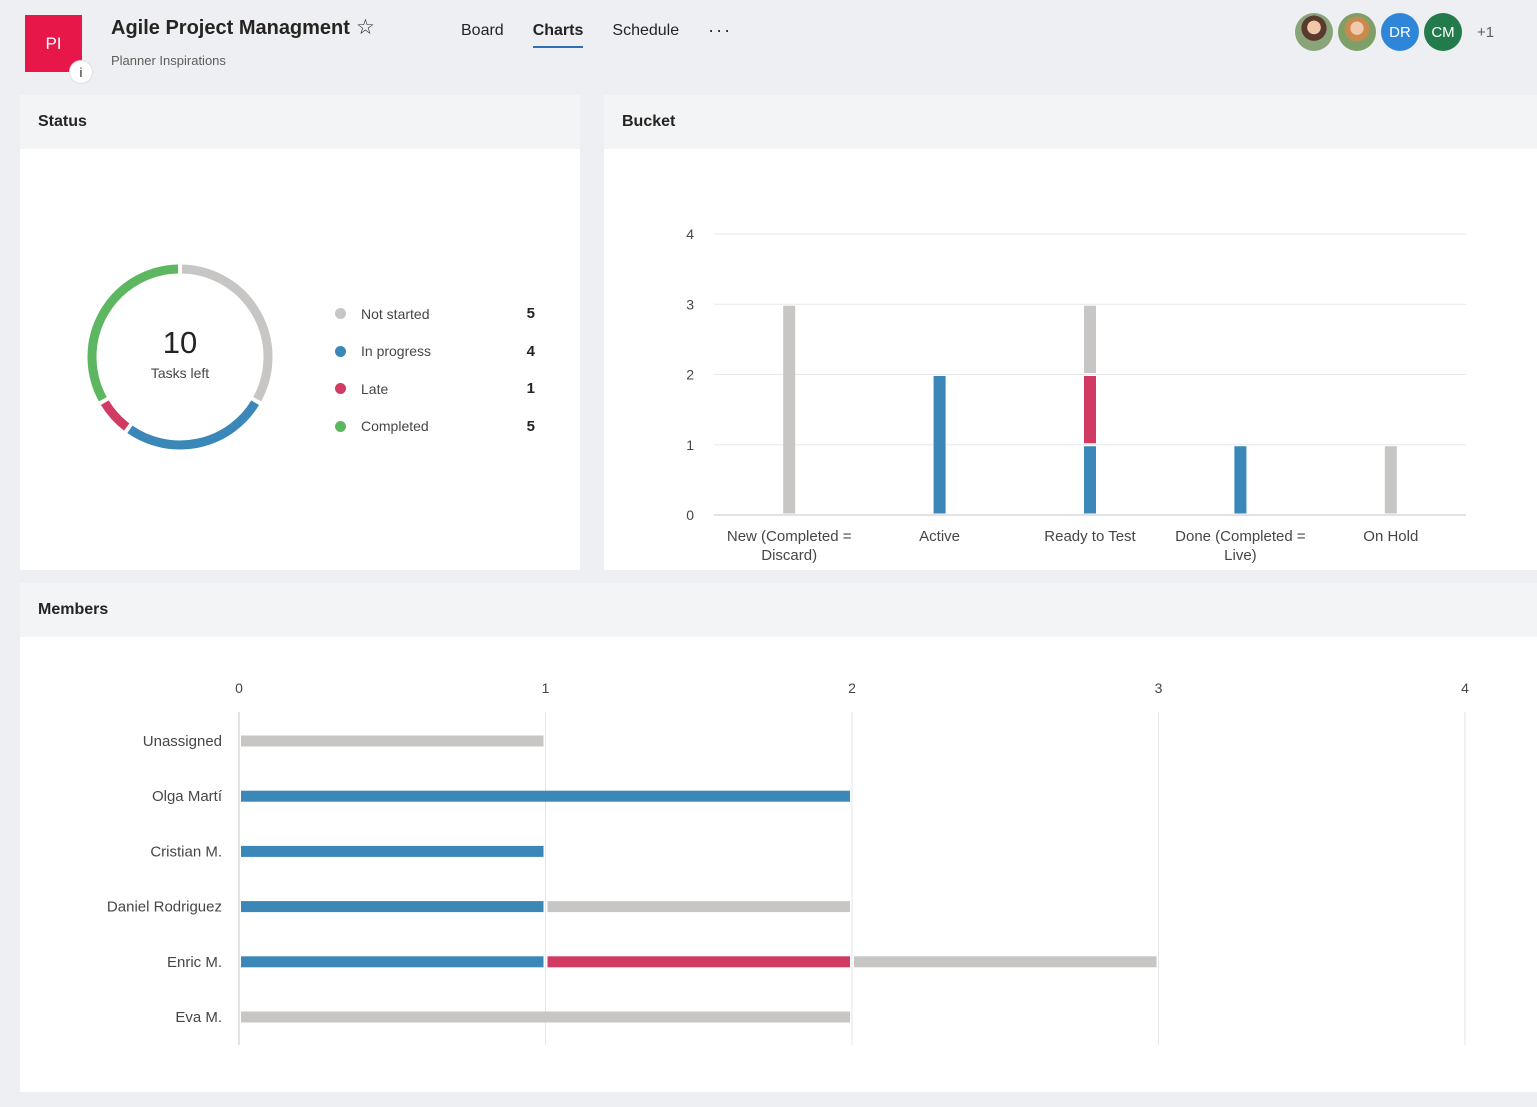 This screenshot has width=1537, height=1107. What do you see at coordinates (81, 72) in the screenshot?
I see `info-icon: i` at bounding box center [81, 72].